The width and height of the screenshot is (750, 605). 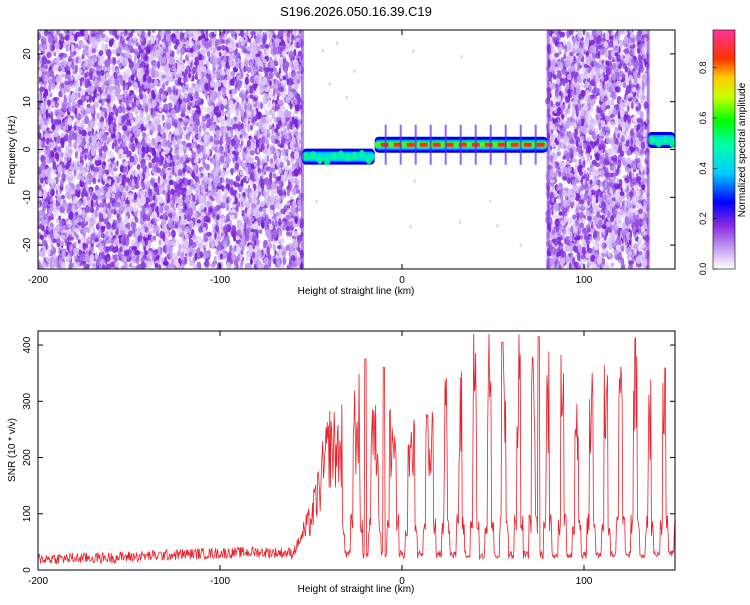 I want to click on figure-title: S196.2026.050.16.39.C19, so click(x=356, y=11).